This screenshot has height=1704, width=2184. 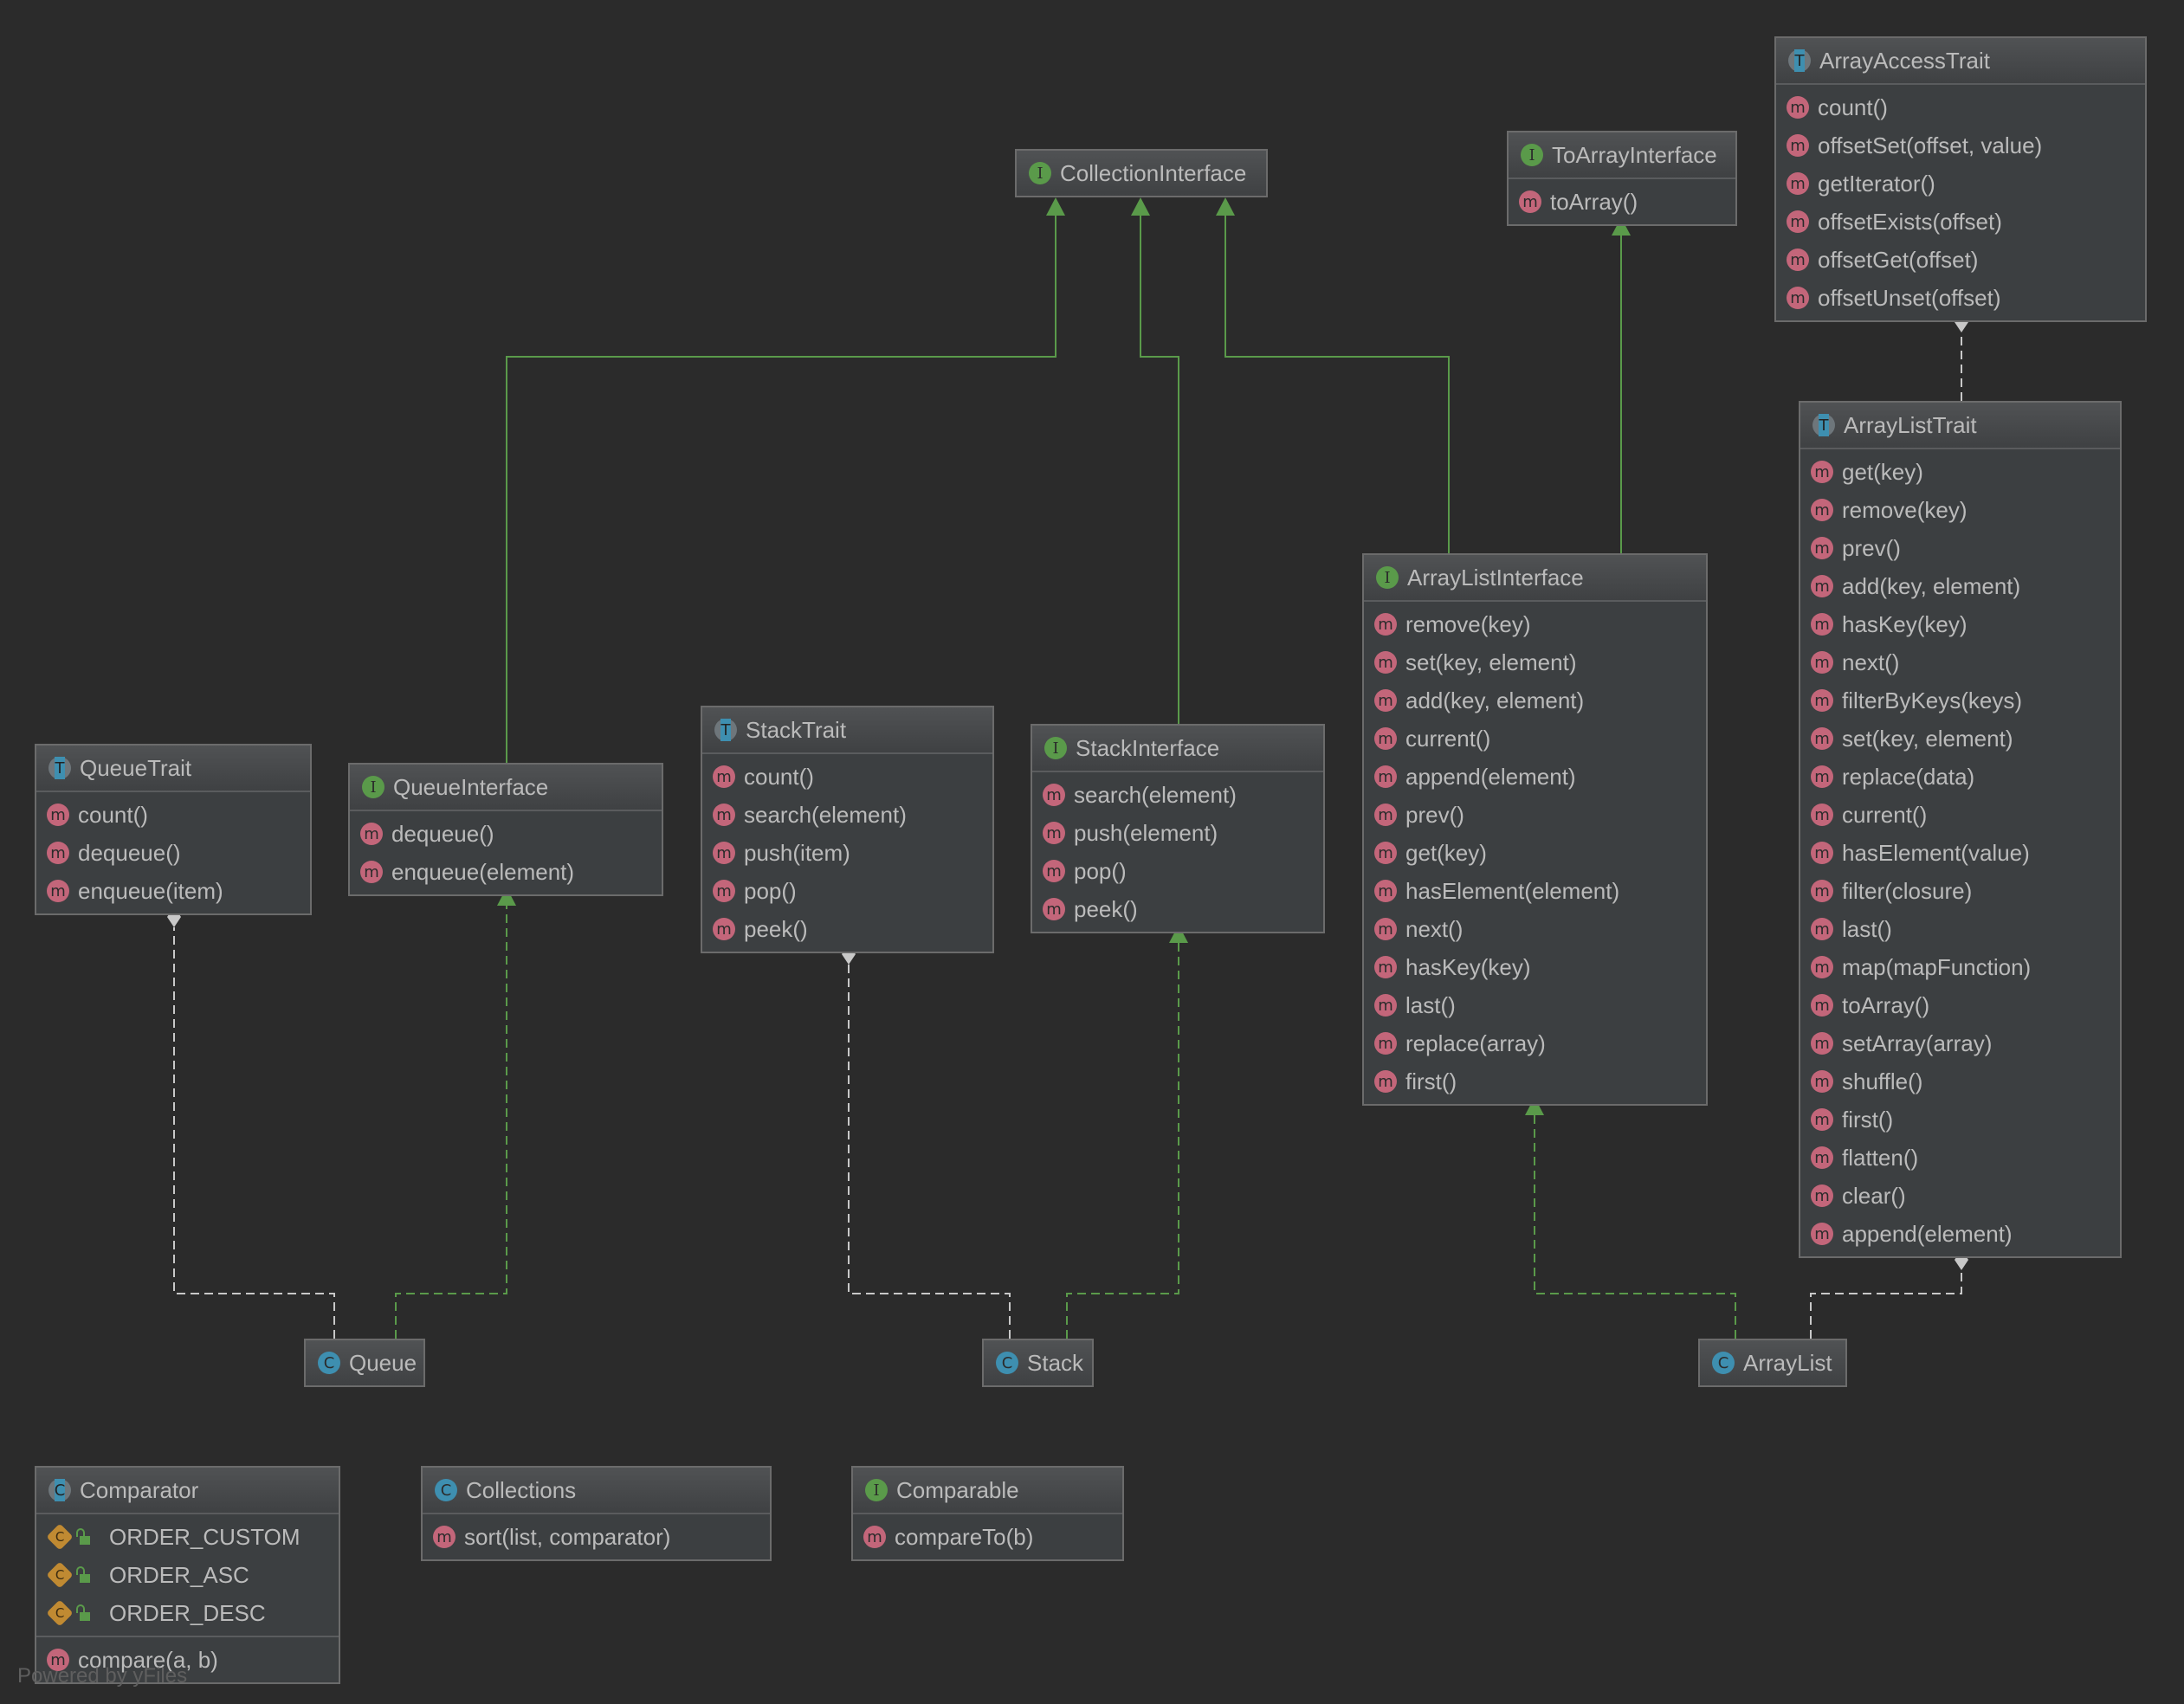 I want to click on field-row: C ORDER_ASC, so click(x=187, y=1575).